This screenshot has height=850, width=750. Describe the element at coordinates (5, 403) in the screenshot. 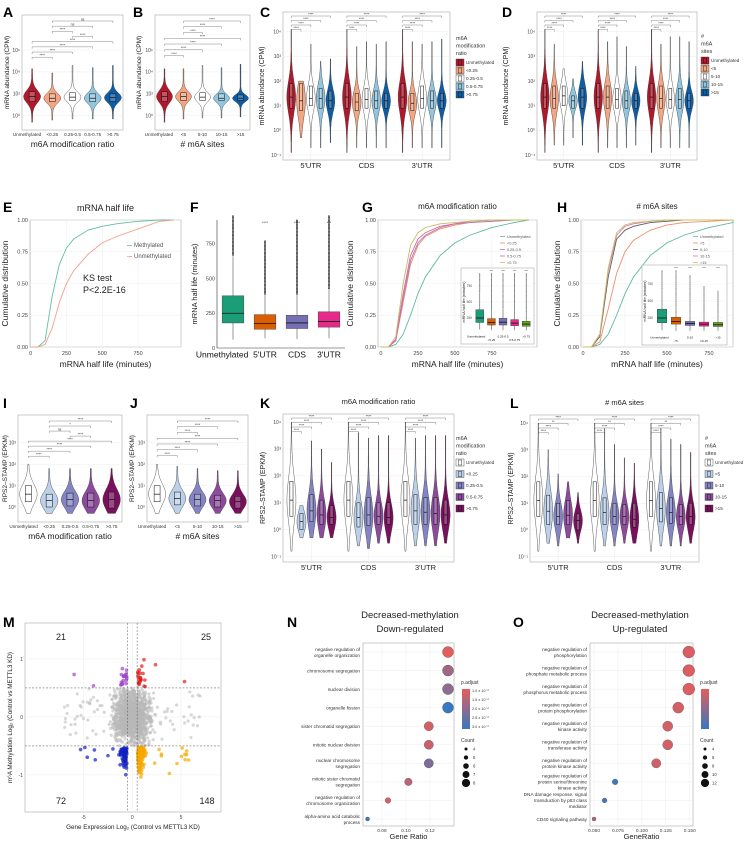

I see `panel-label: I` at that location.